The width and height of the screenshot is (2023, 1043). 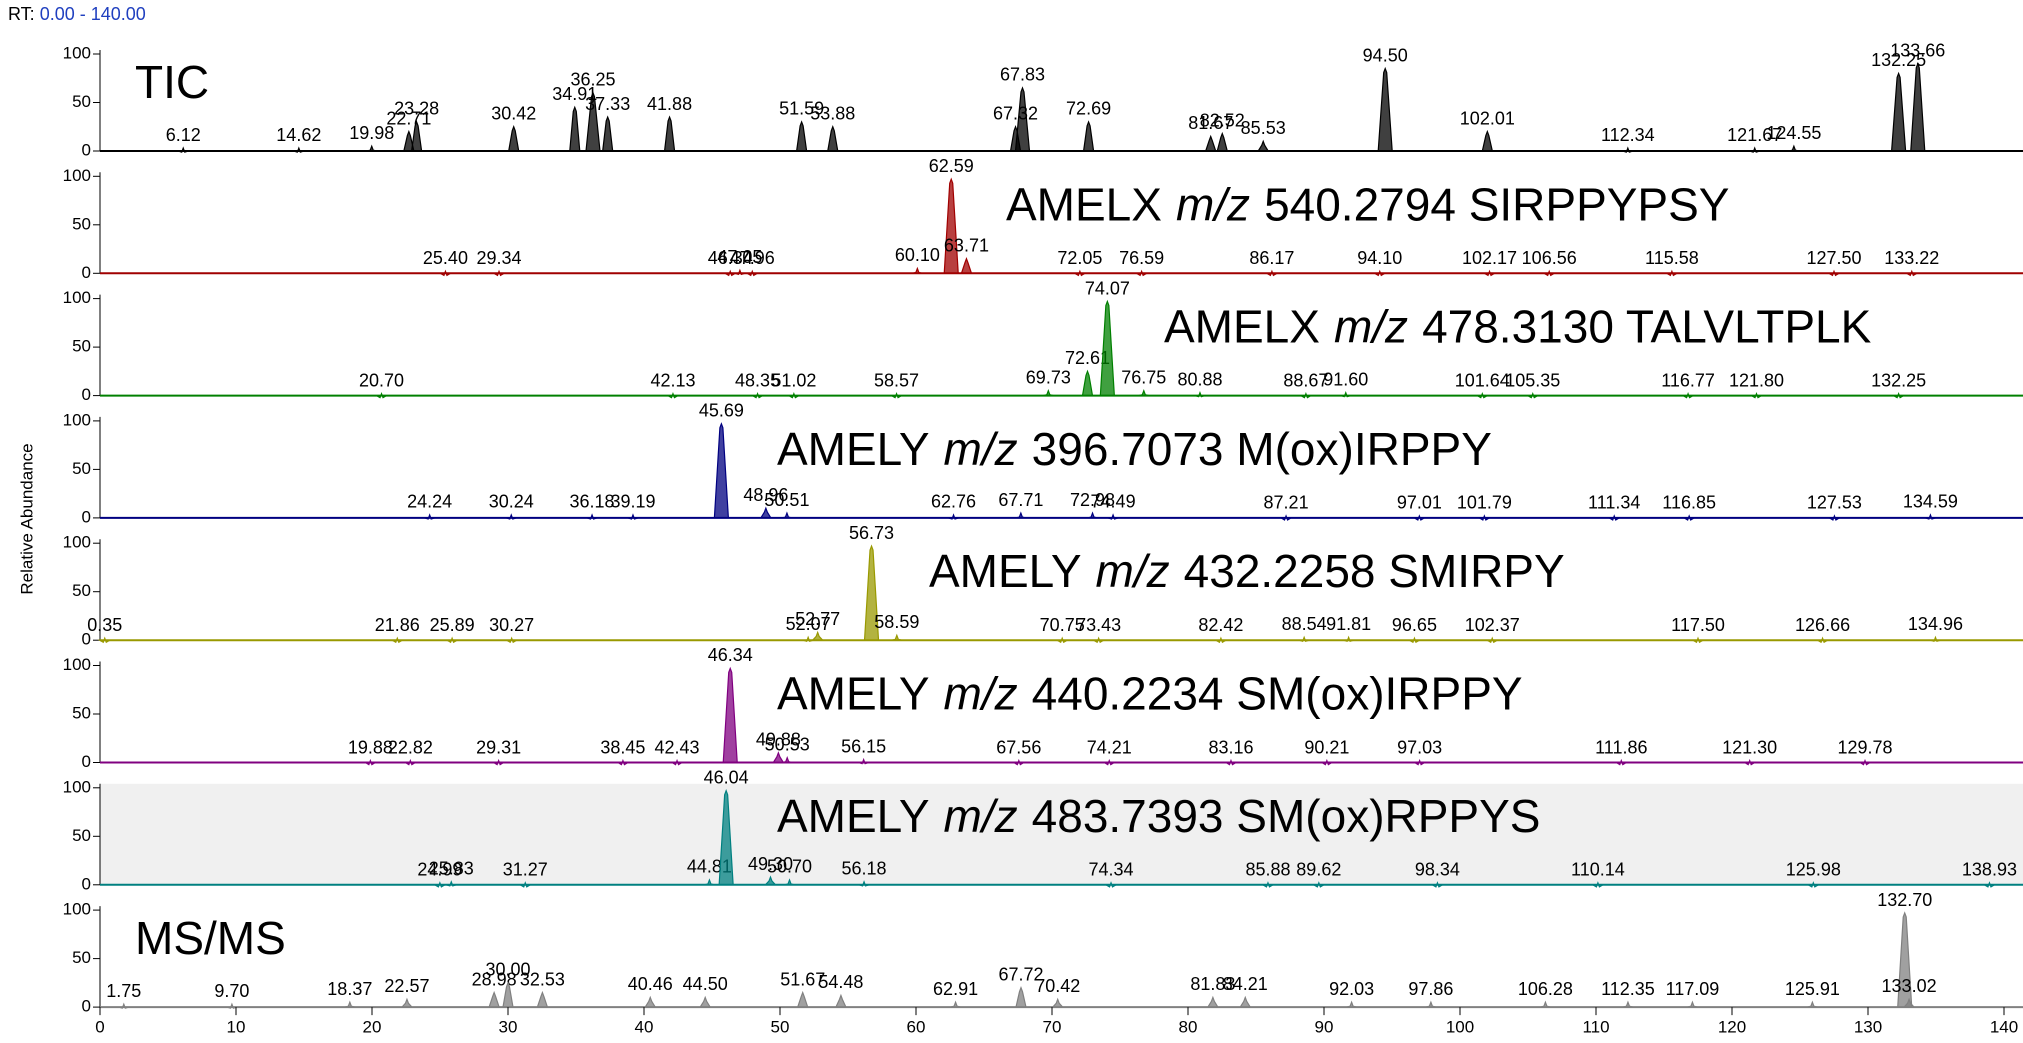 What do you see at coordinates (863, 746) in the screenshot?
I see `peak-label: 56.15` at bounding box center [863, 746].